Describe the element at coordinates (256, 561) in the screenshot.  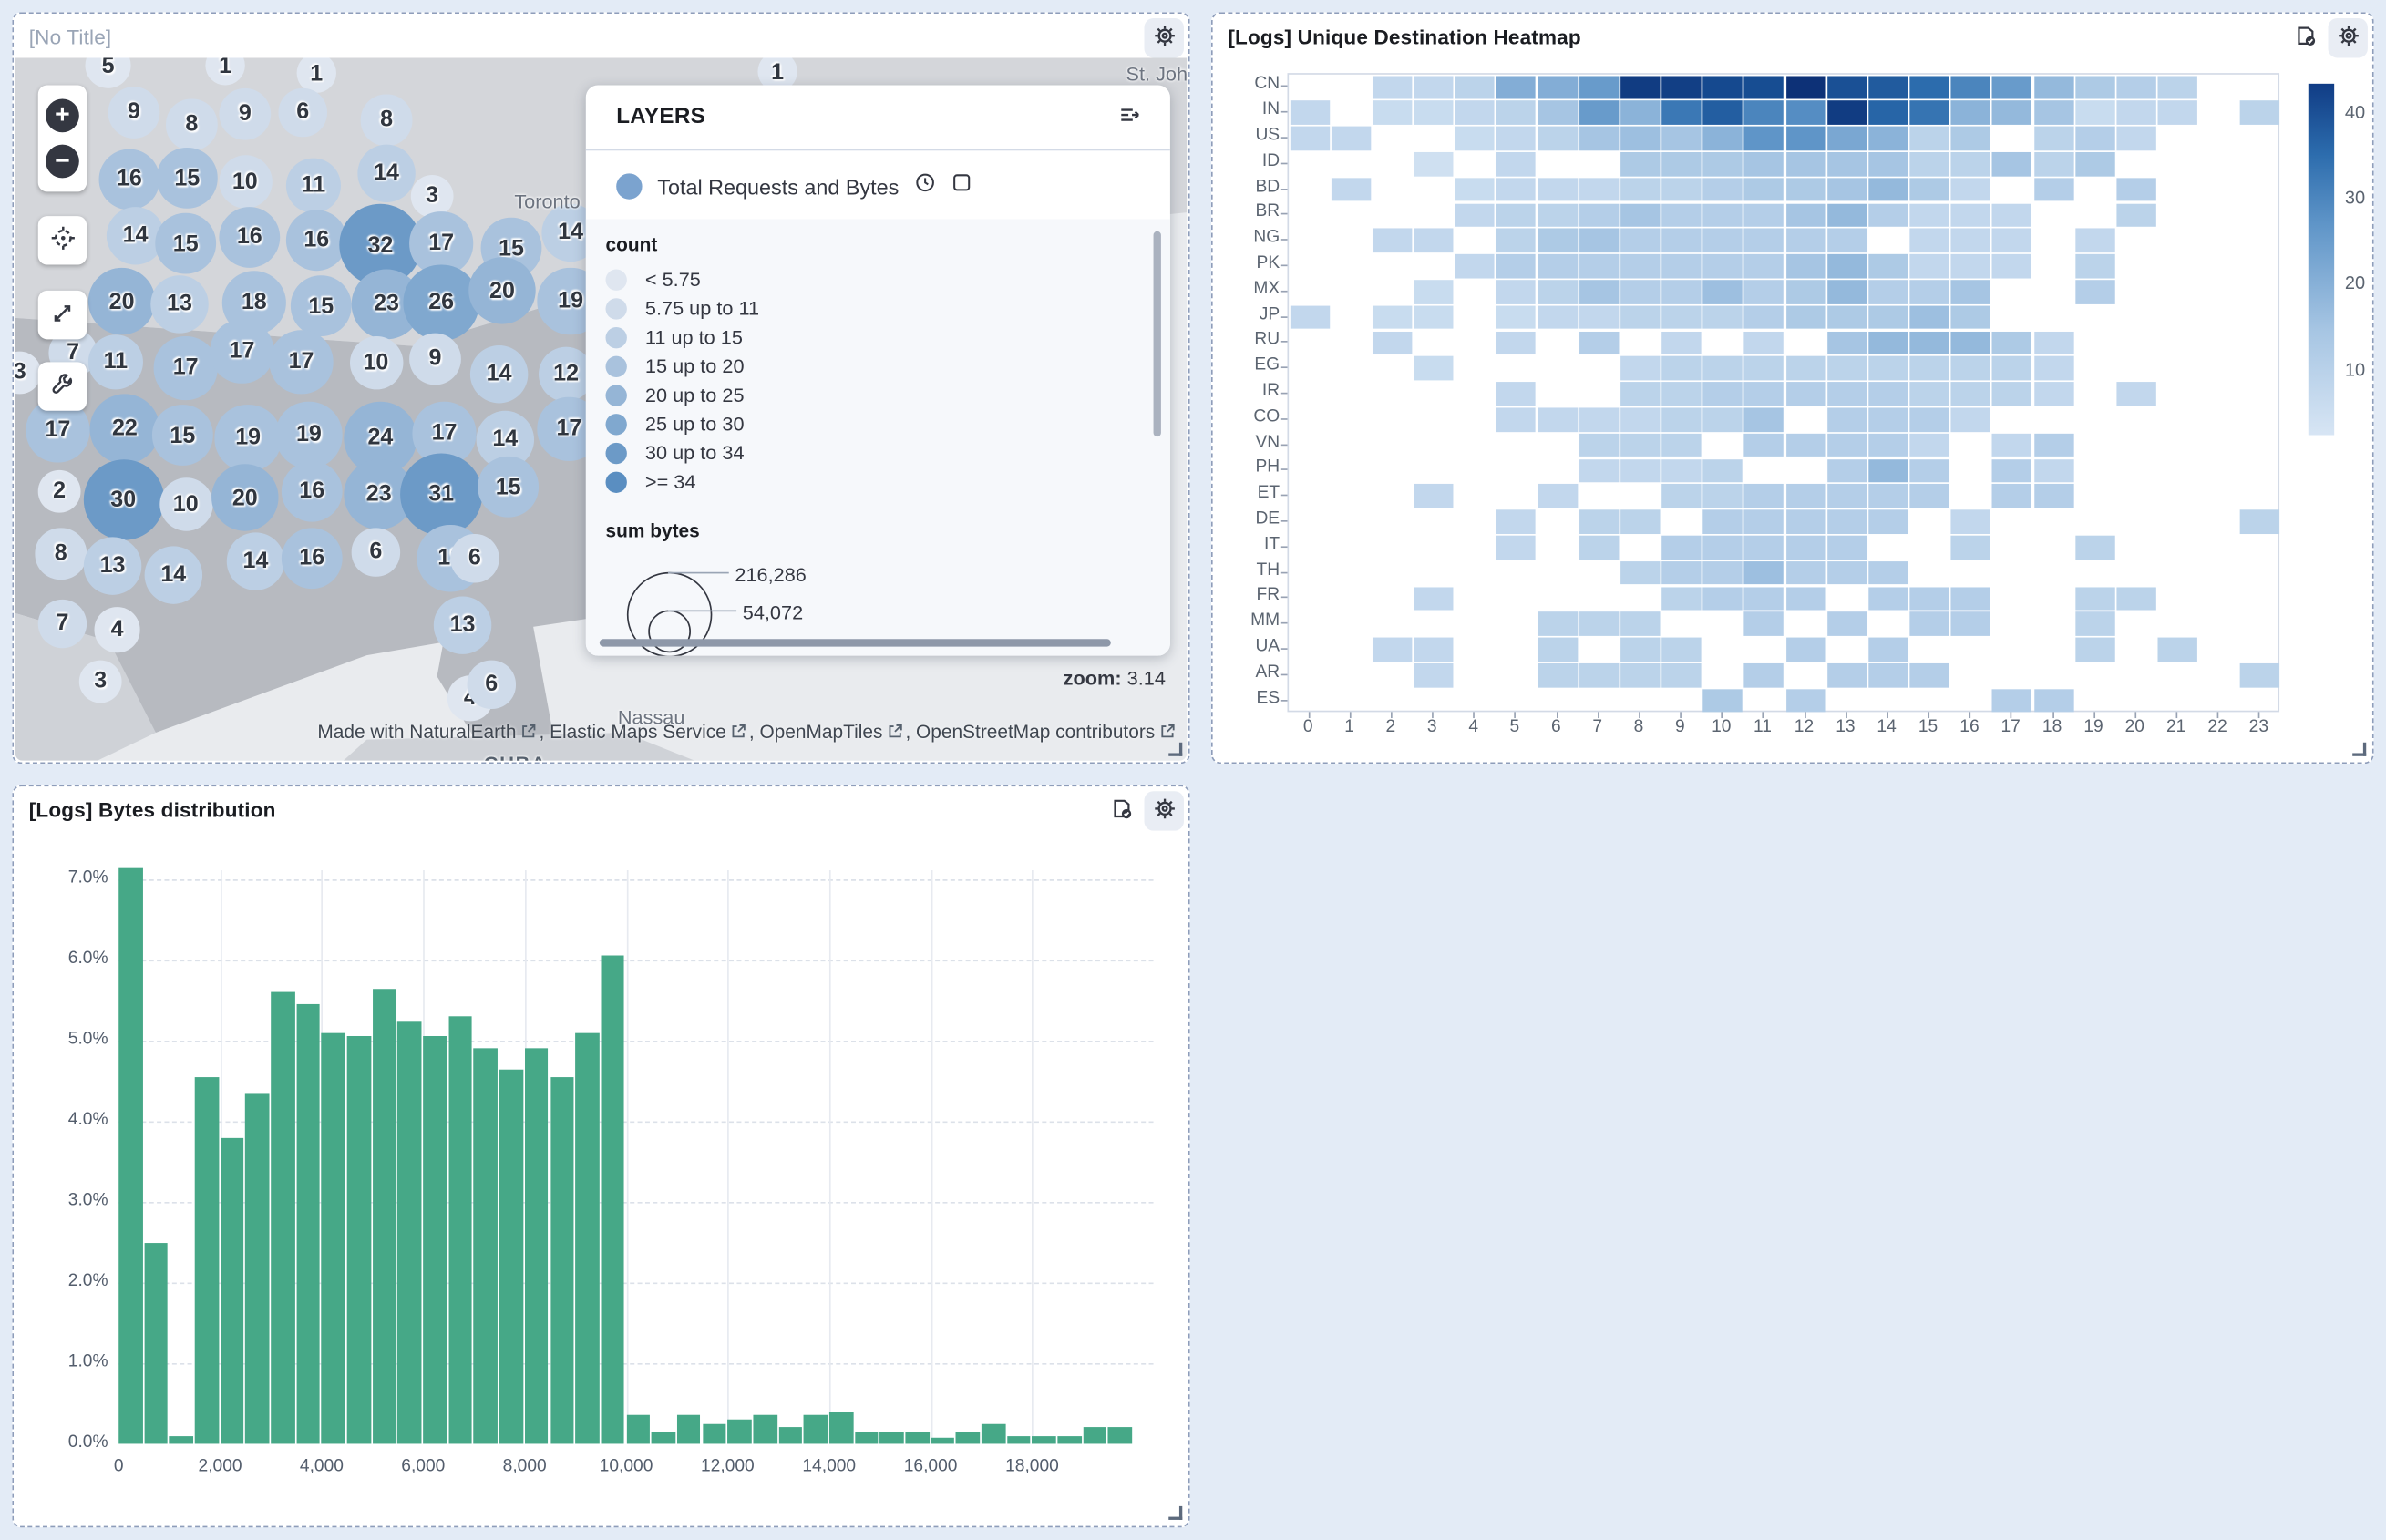
I see `map-cluster: 14` at that location.